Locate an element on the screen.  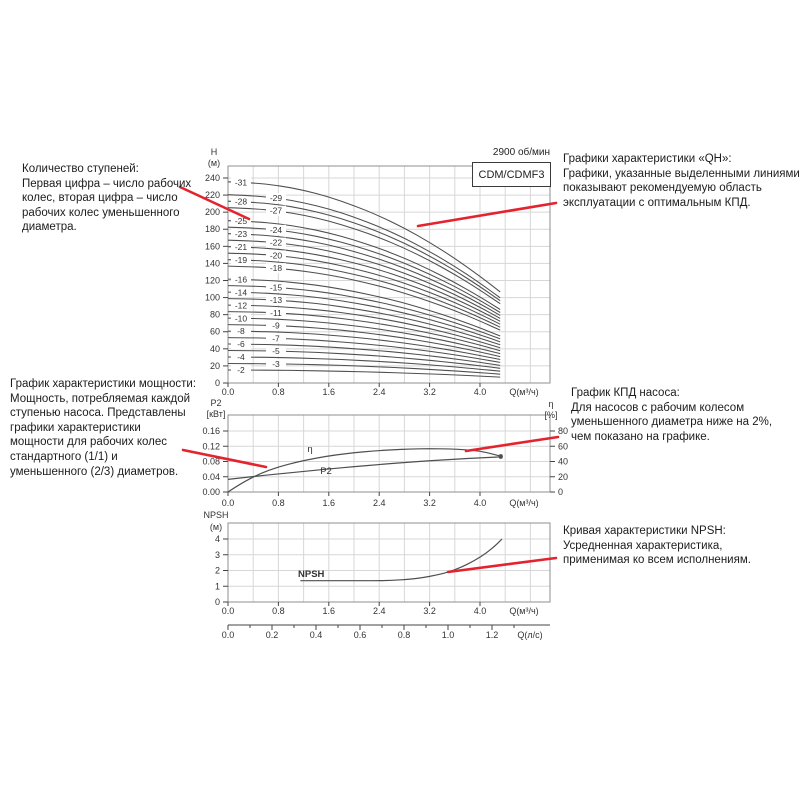
svg-text: Q(л/с) is located at coordinates (529, 635).